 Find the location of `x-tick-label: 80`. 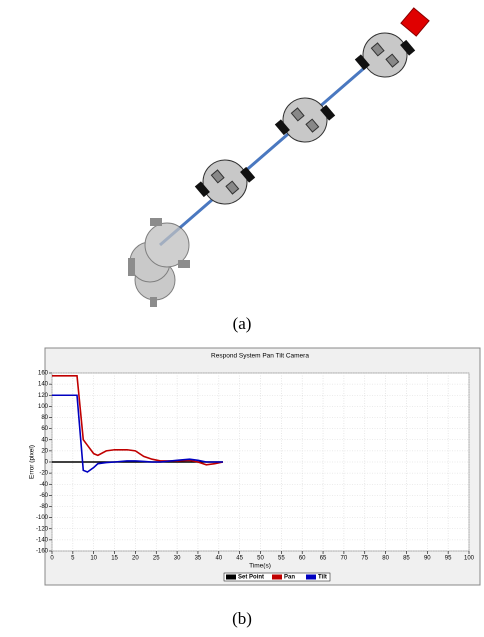

x-tick-label: 80 is located at coordinates (385, 559).